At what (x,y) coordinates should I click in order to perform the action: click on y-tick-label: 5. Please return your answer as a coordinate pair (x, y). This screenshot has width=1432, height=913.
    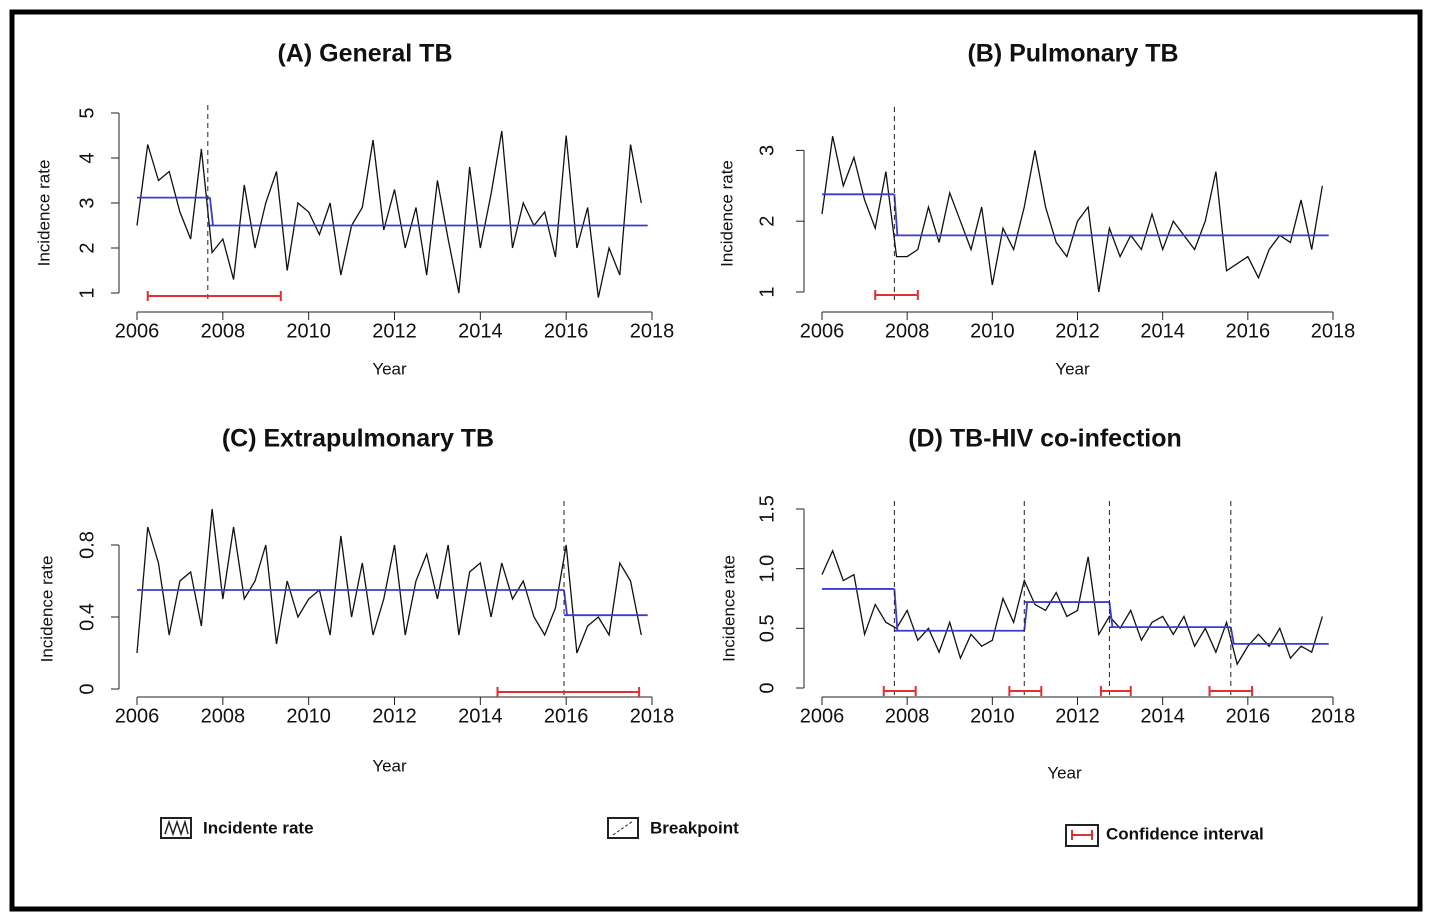
    Looking at the image, I should click on (87, 112).